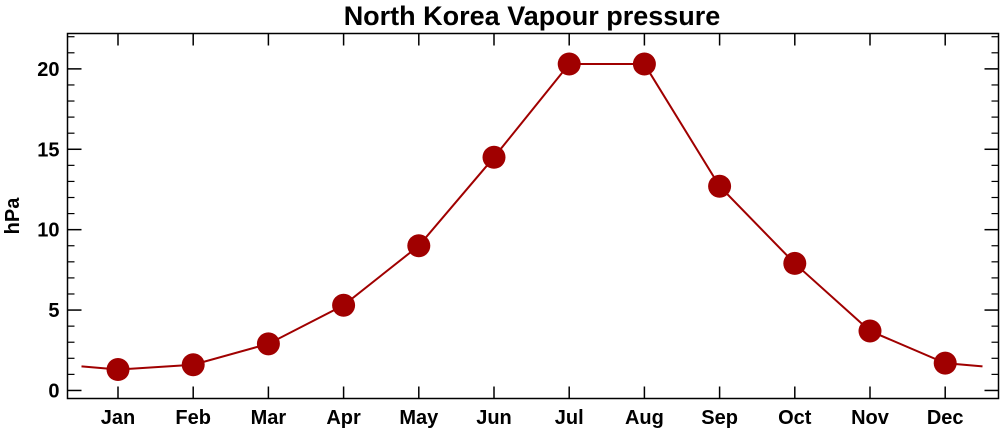  I want to click on y-tick-label: 5, so click(53, 311).